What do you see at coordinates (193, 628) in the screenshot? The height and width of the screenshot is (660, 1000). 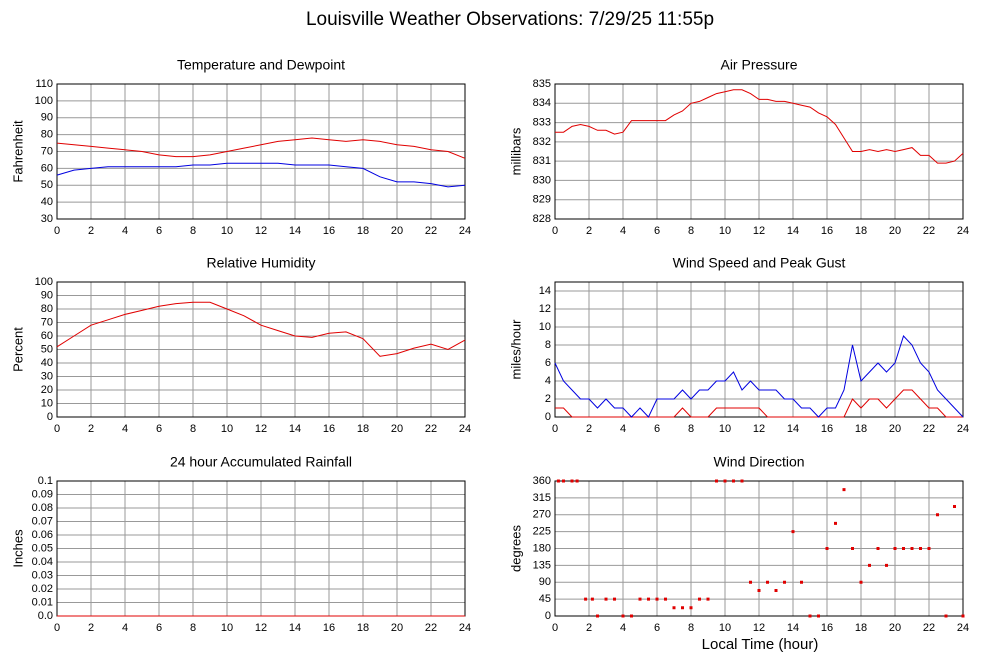 I see `x-tick-label: 8` at bounding box center [193, 628].